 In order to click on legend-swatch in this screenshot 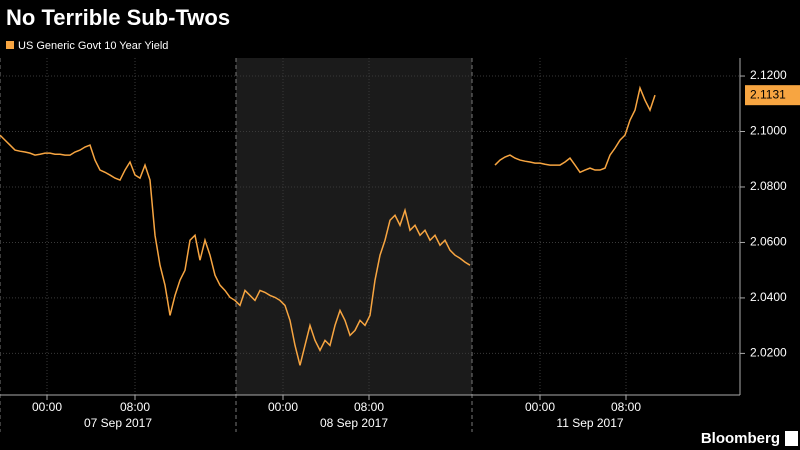, I will do `click(10, 45)`.